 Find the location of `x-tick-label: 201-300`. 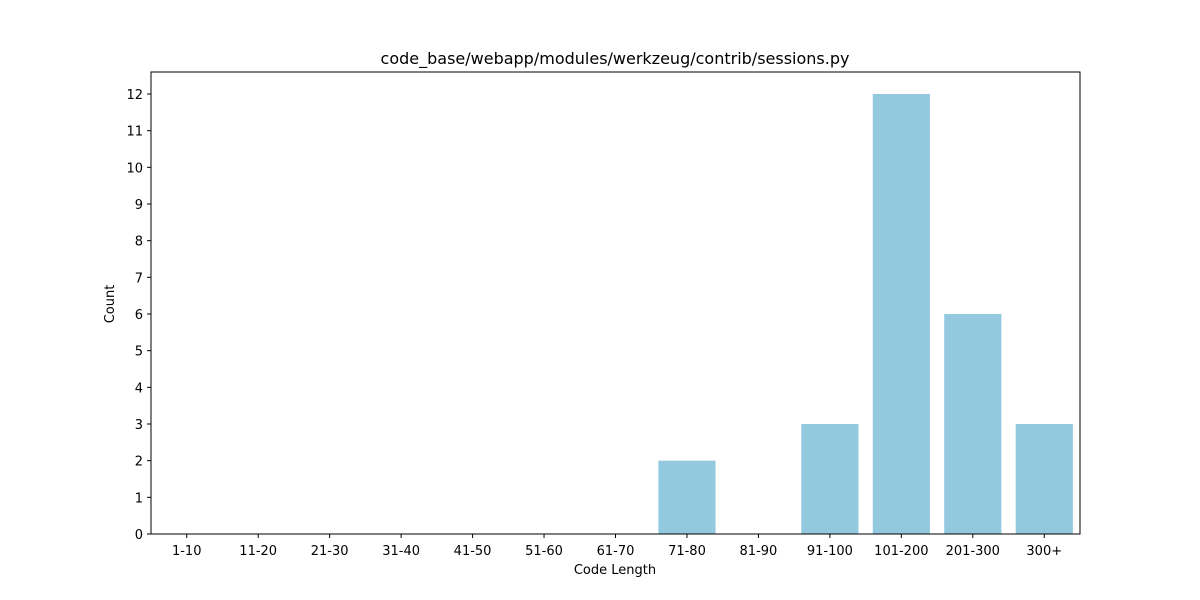

x-tick-label: 201-300 is located at coordinates (973, 551).